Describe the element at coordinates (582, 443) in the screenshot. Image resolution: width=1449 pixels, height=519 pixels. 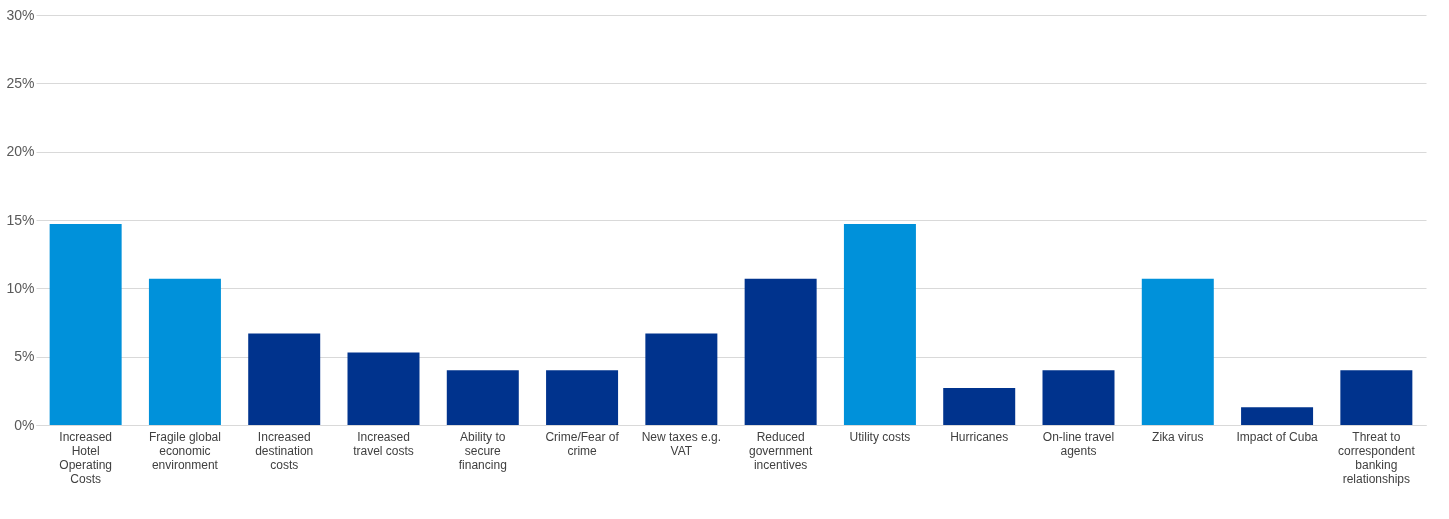
I see `x-tick-label: Crime/Fear of crime` at that location.